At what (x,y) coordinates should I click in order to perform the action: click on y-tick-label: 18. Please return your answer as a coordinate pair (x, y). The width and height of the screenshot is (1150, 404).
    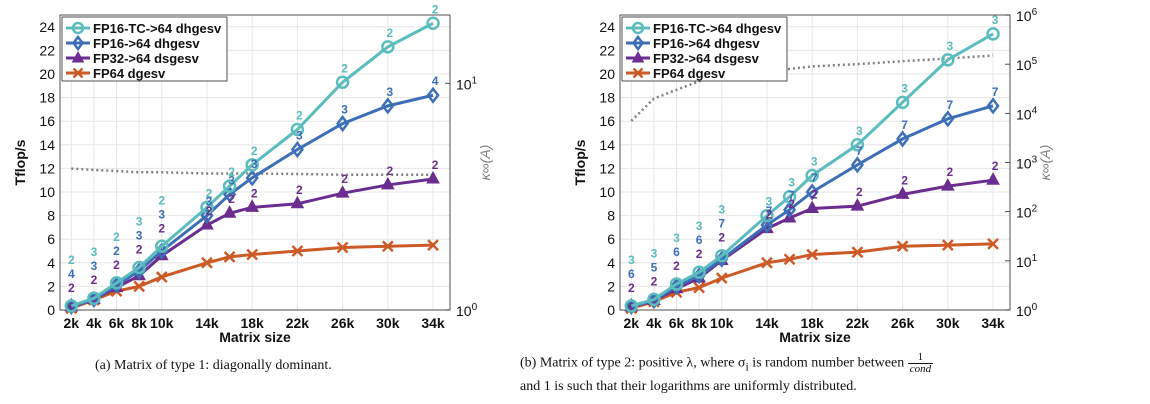
    Looking at the image, I should click on (607, 98).